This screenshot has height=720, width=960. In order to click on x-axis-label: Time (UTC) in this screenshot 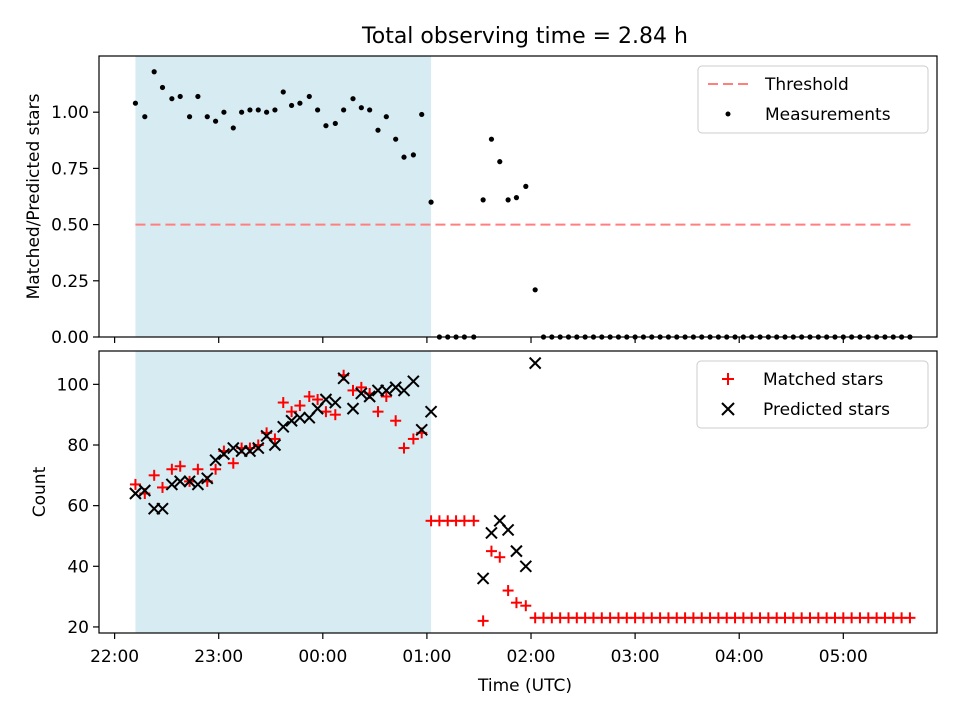, I will do `click(524, 686)`.